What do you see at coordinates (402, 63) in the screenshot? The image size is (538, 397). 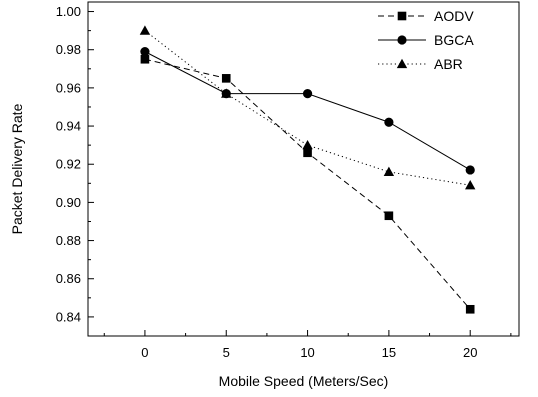 I see `legend-marker-abr` at bounding box center [402, 63].